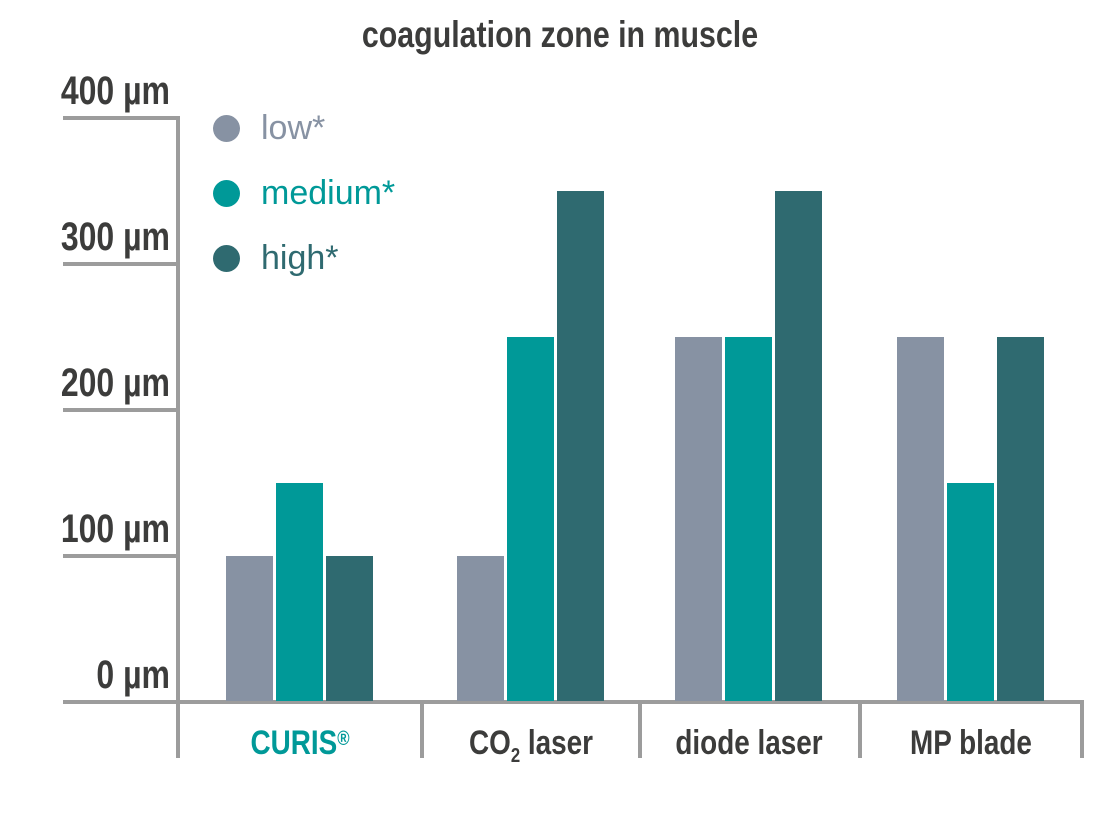  Describe the element at coordinates (300, 257) in the screenshot. I see `legend-label: high*` at that location.